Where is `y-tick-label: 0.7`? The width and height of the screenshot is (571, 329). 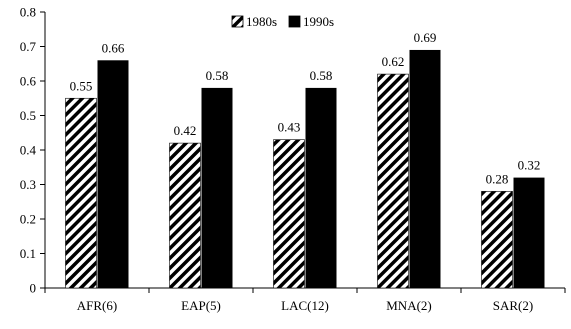
y-tick-label: 0.7 is located at coordinates (28, 46).